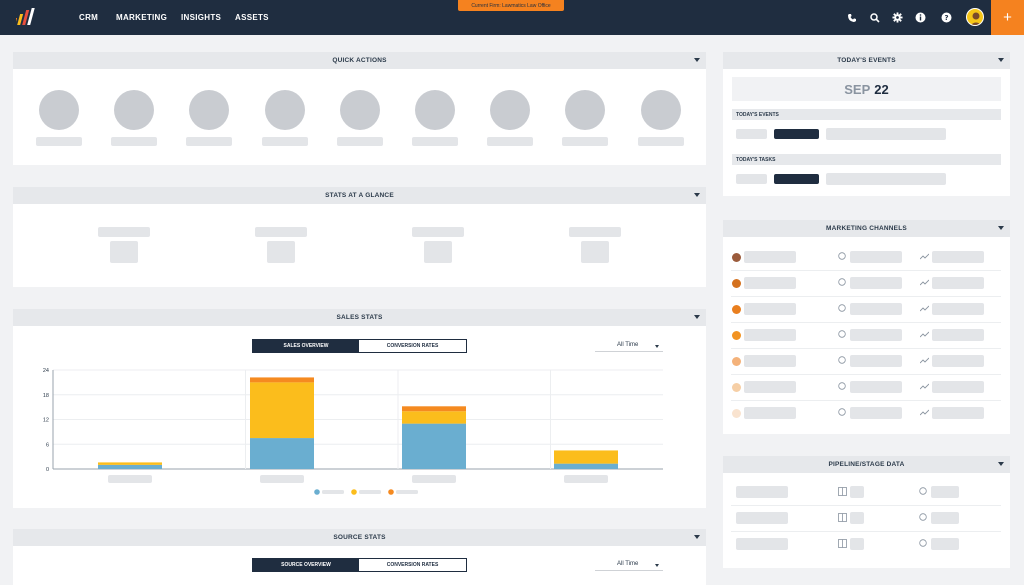  I want to click on pipeline-stage-panel: PIPELINE/STAGE DATA, so click(866, 512).